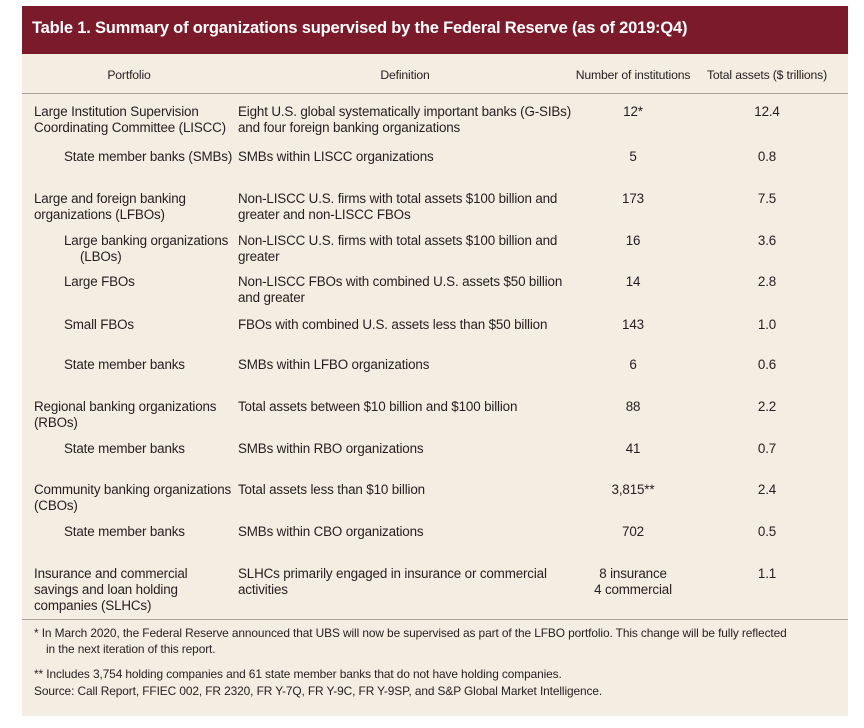  Describe the element at coordinates (148, 156) in the screenshot. I see `portfolio-cell: State member banks (SMBs)` at that location.